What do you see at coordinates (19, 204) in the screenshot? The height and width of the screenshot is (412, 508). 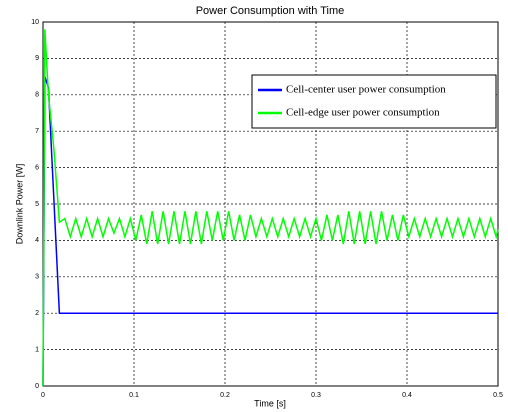 I see `y-axis-label: Downlink Power [W]` at bounding box center [19, 204].